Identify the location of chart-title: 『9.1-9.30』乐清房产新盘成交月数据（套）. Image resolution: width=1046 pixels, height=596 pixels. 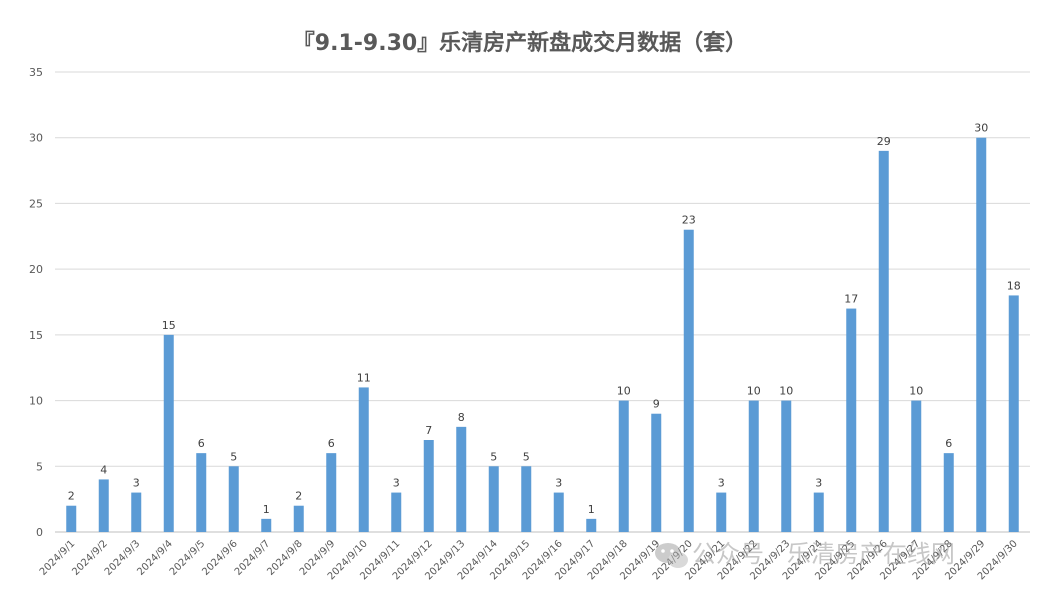
(520, 43).